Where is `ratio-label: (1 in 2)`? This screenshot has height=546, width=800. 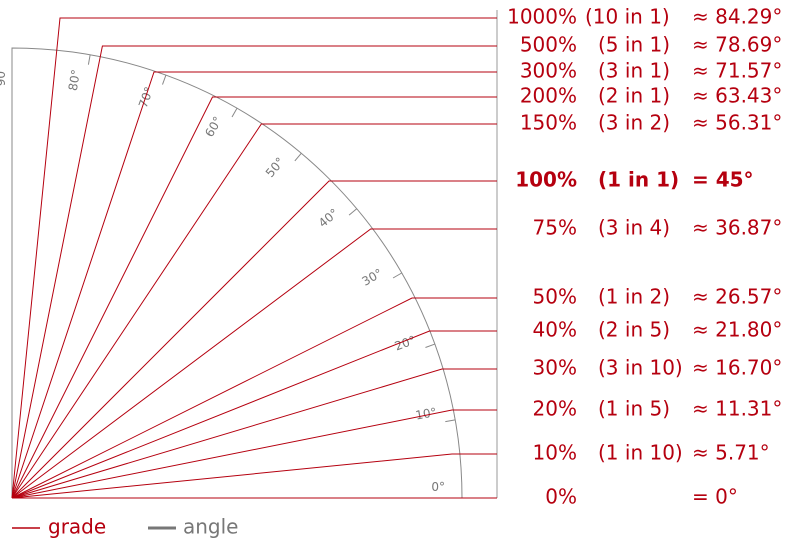
ratio-label: (1 in 2) is located at coordinates (634, 297).